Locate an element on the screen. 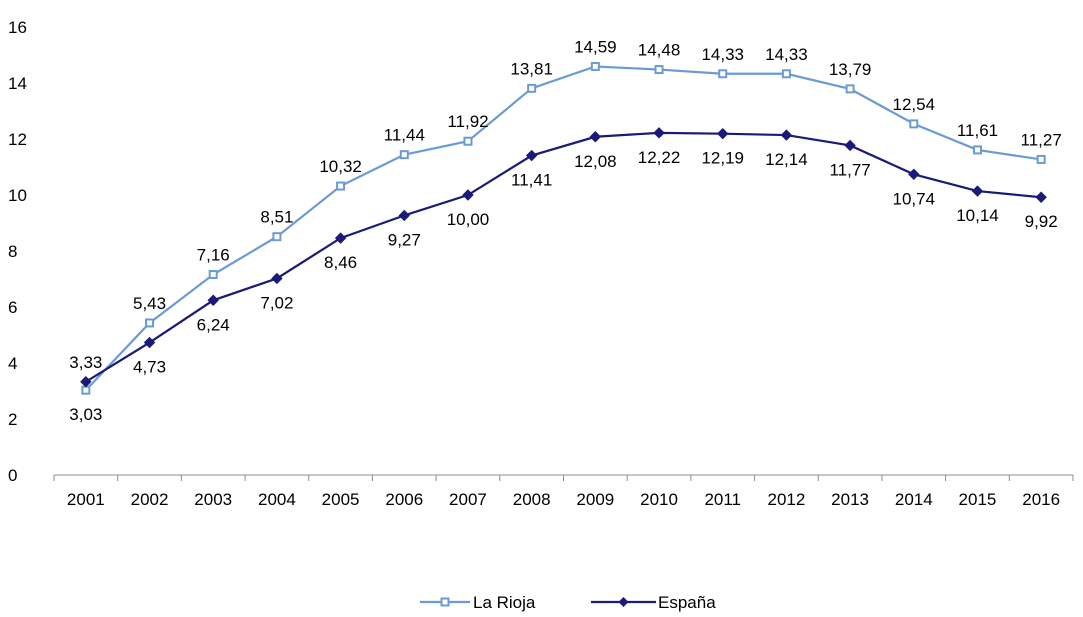  x-tick-label: 2012 is located at coordinates (786, 499).